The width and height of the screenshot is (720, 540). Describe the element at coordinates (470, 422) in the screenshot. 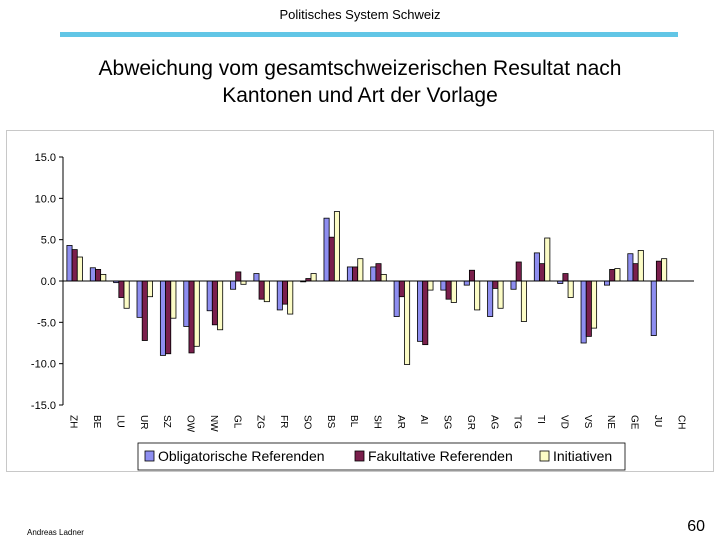

I see `x-tick-label: GR` at that location.